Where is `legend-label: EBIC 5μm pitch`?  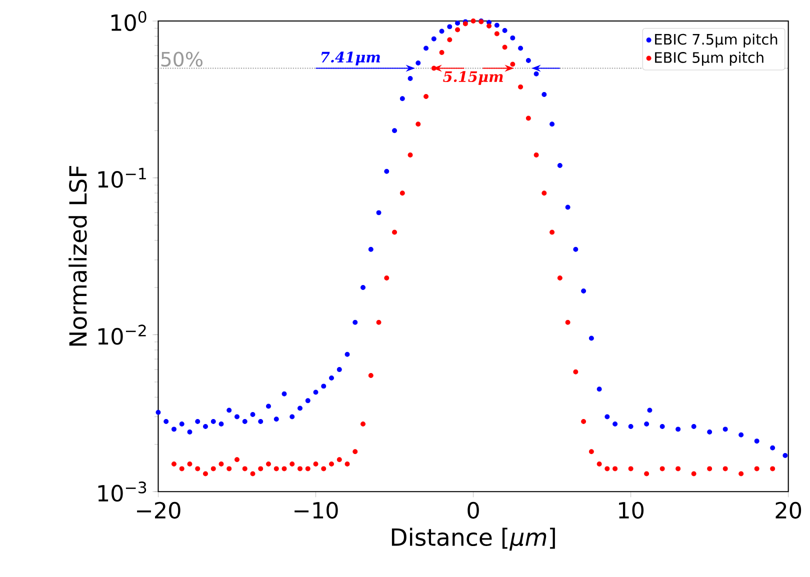
legend-label: EBIC 5μm pitch is located at coordinates (709, 59).